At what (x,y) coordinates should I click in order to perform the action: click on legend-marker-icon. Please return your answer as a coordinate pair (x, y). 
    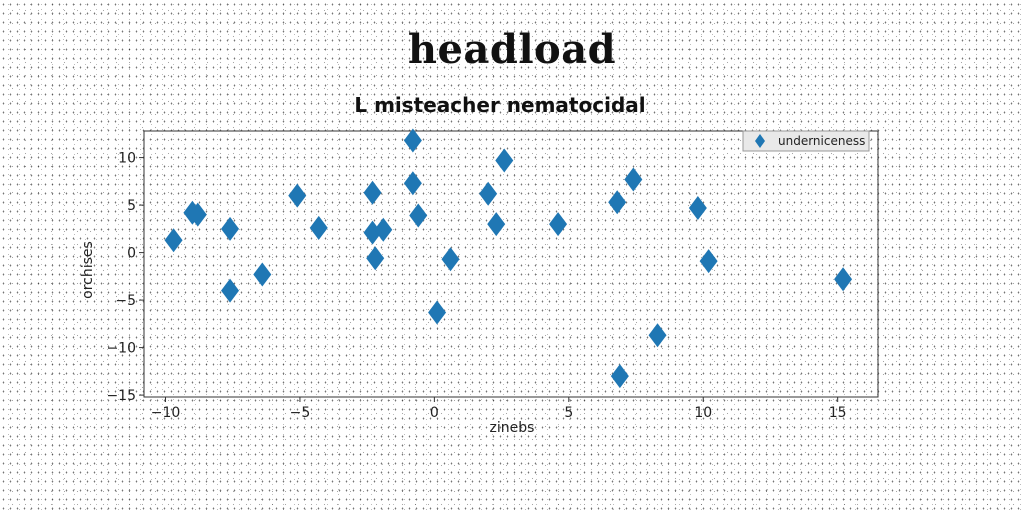
    Looking at the image, I should click on (760, 141).